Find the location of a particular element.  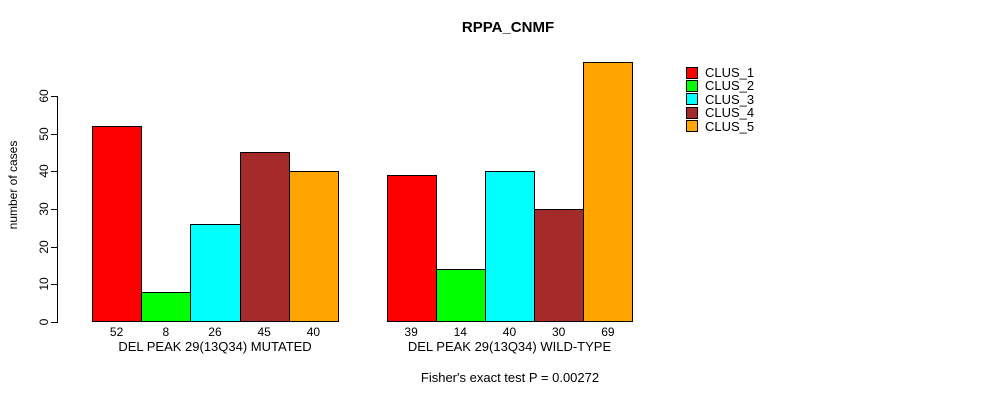

y-axis-line is located at coordinates (57, 209).